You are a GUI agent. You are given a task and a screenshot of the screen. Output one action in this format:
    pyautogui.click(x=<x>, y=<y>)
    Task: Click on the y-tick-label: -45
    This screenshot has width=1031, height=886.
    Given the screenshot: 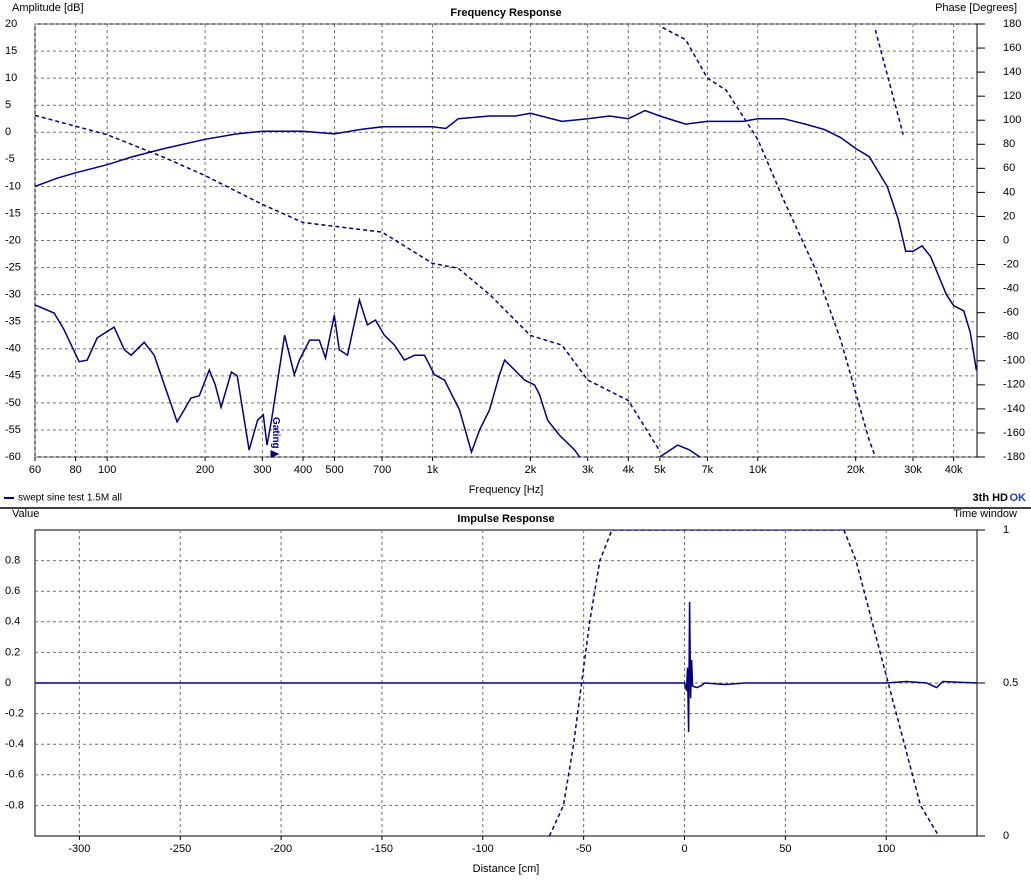 What is the action you would take?
    pyautogui.click(x=13, y=376)
    